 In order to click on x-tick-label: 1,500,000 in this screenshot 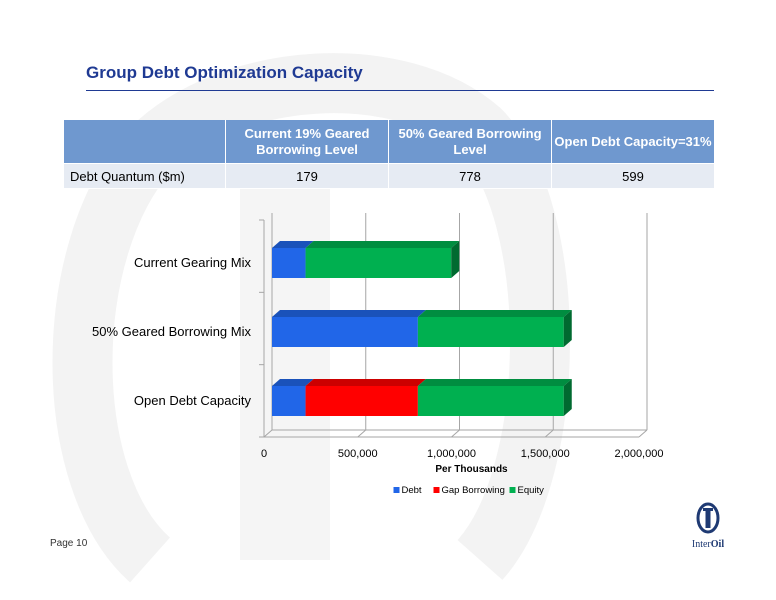, I will do `click(545, 454)`.